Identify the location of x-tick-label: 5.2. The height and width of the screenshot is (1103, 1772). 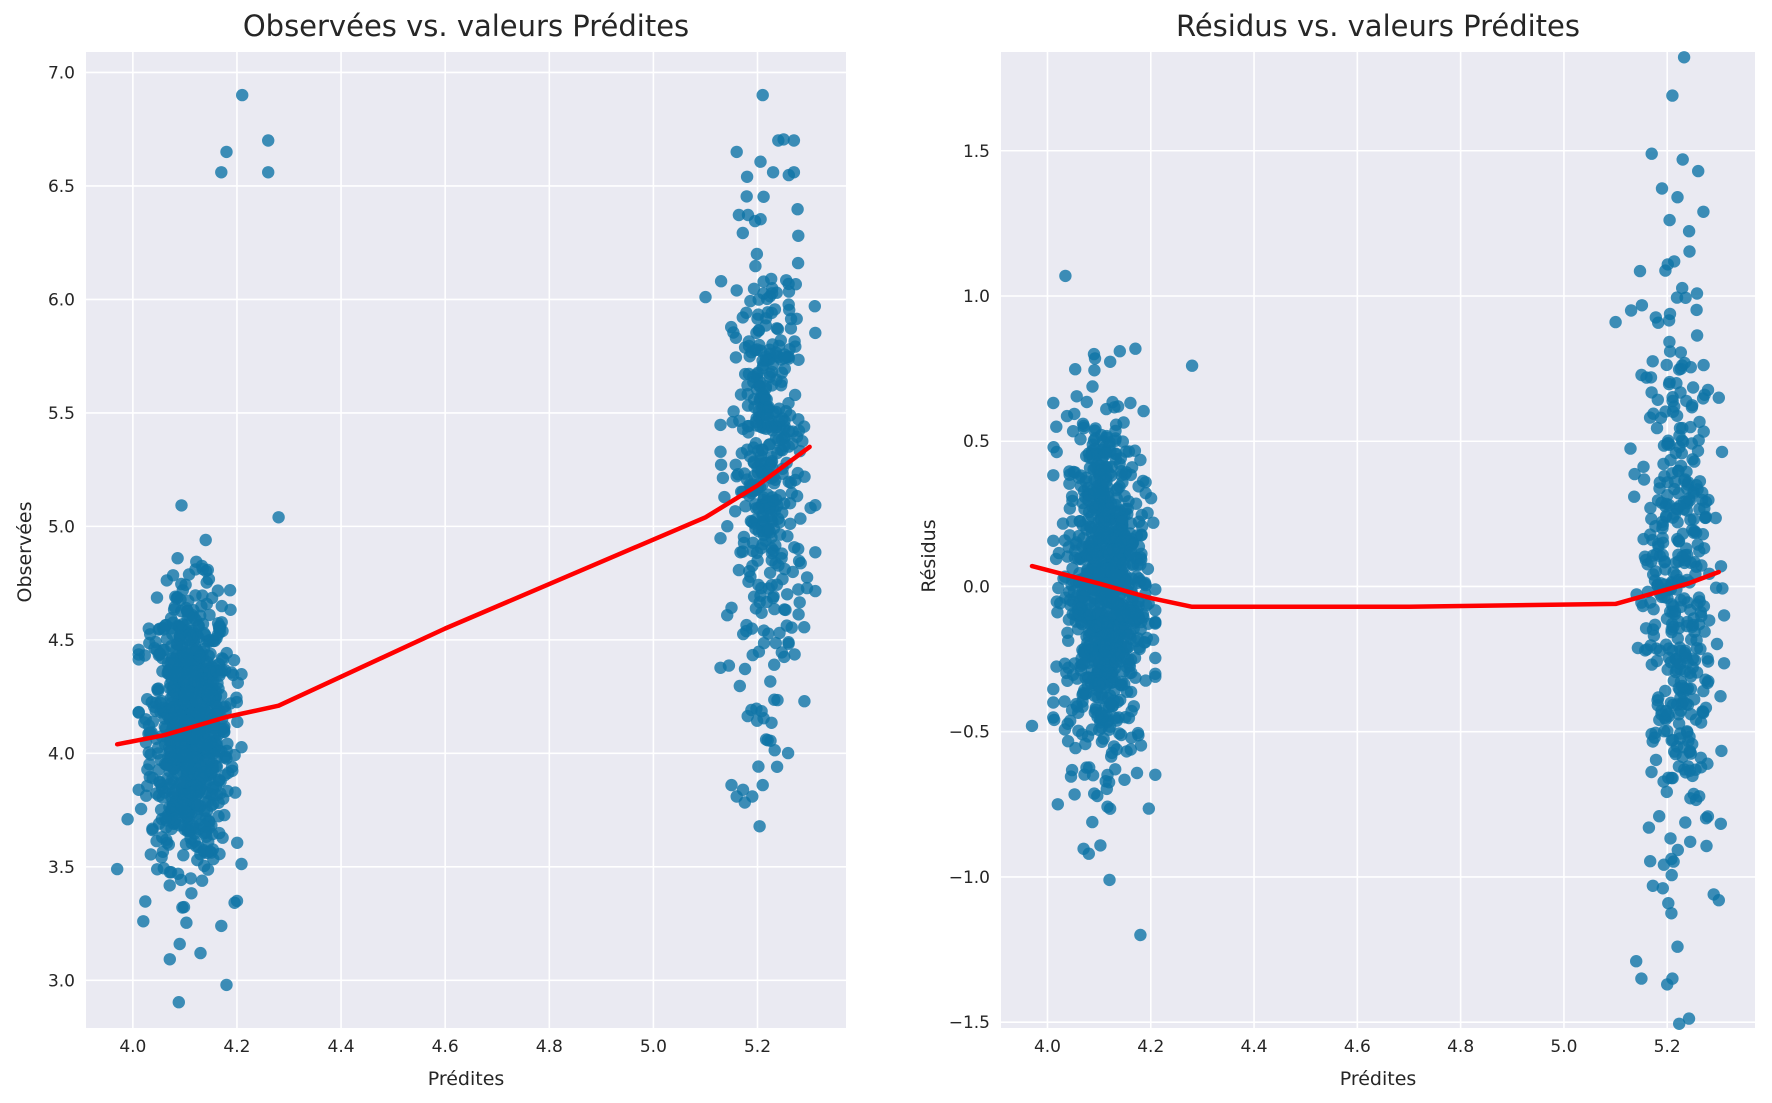
(757, 1047).